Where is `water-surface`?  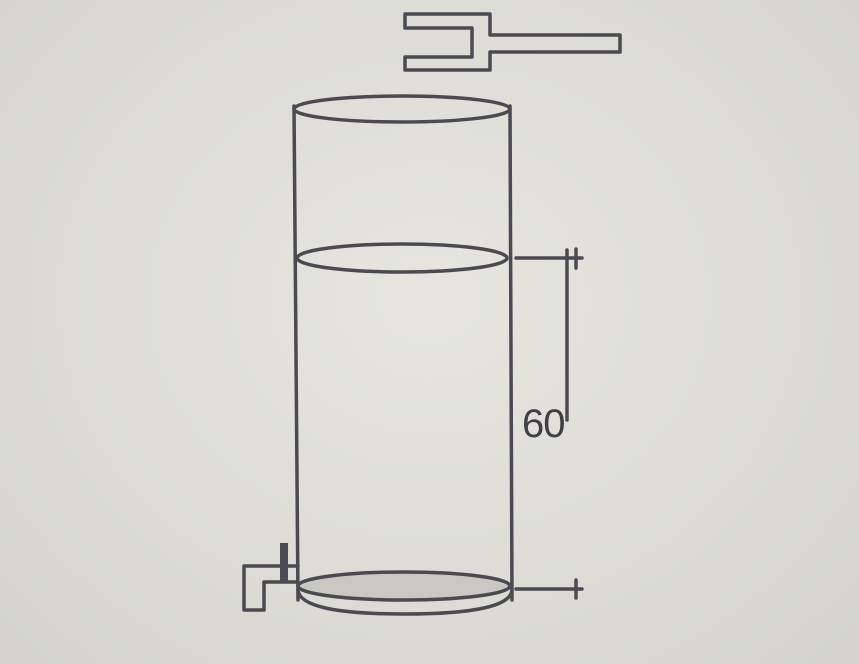
water-surface is located at coordinates (402, 258).